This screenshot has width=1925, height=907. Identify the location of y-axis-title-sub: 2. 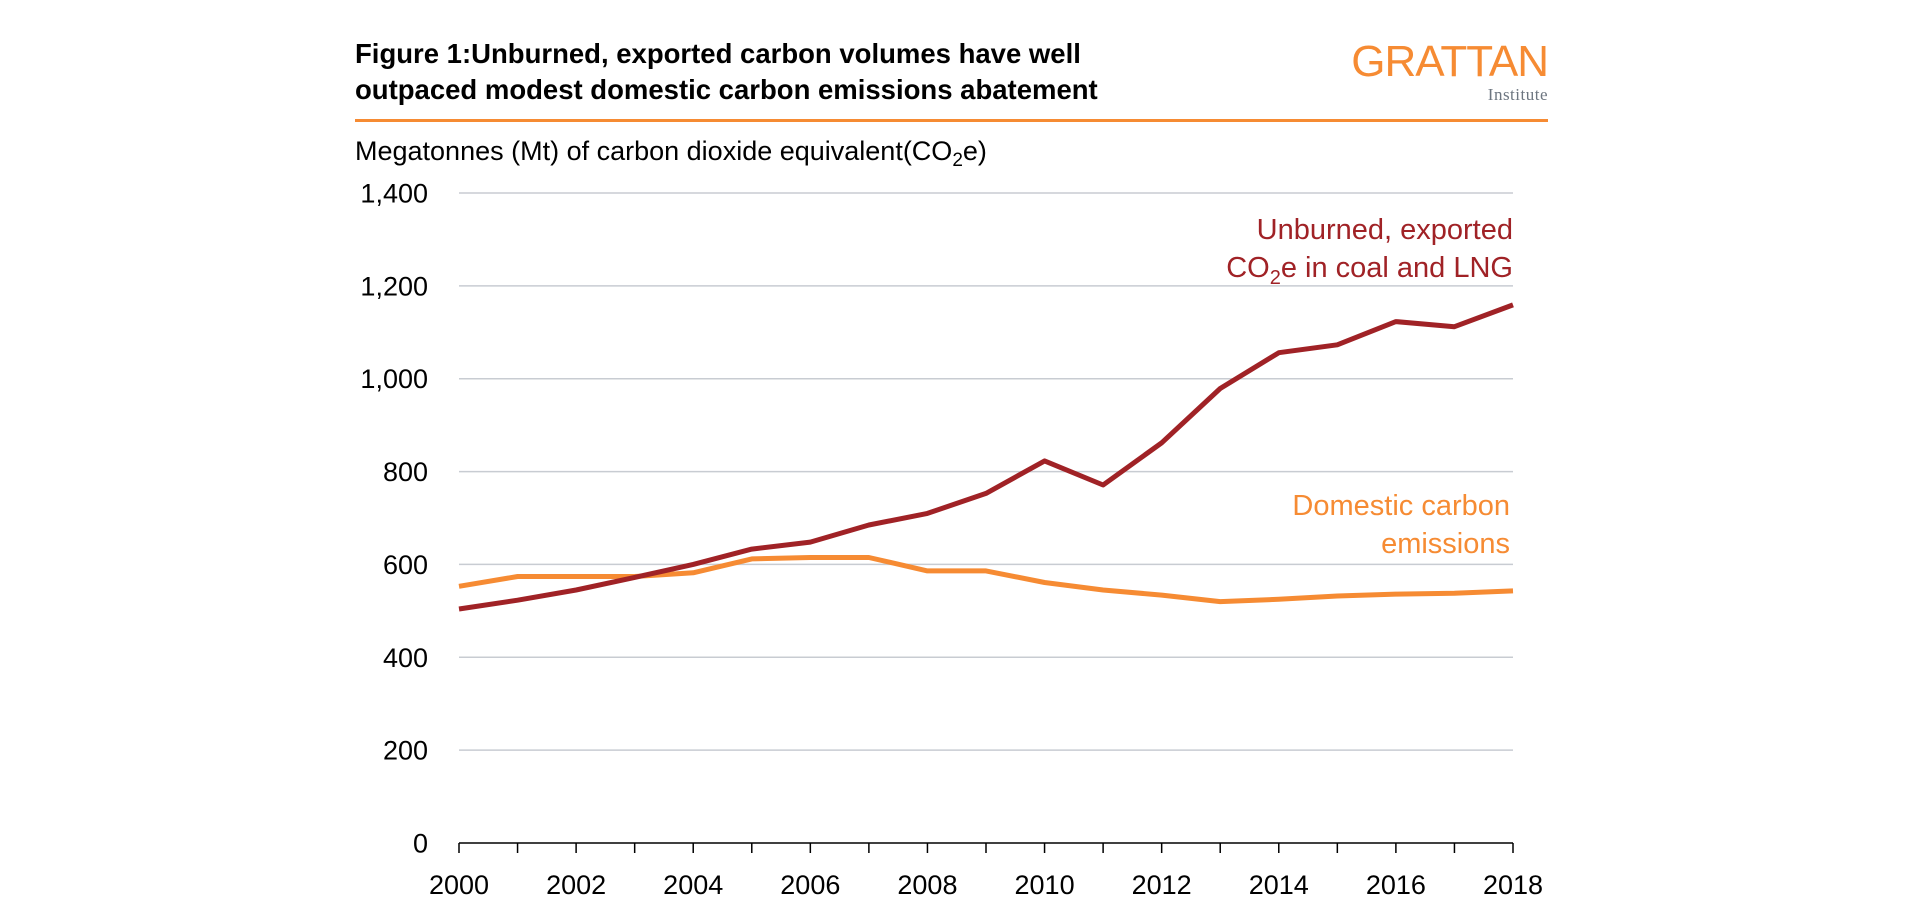
(957, 160).